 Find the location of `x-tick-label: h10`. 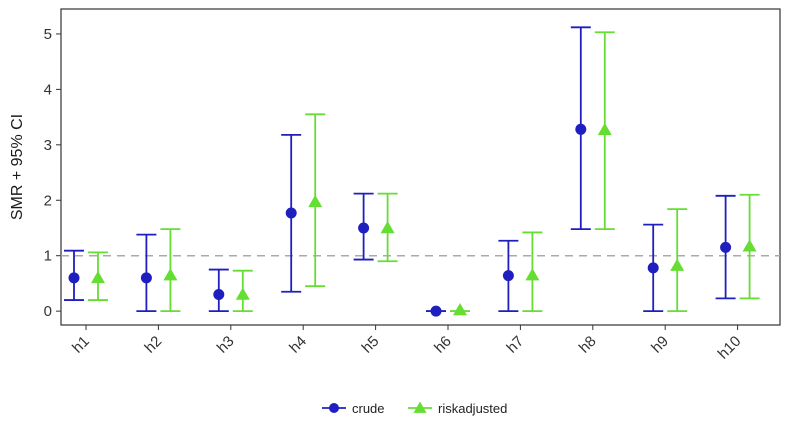

x-tick-label: h10 is located at coordinates (730, 348).